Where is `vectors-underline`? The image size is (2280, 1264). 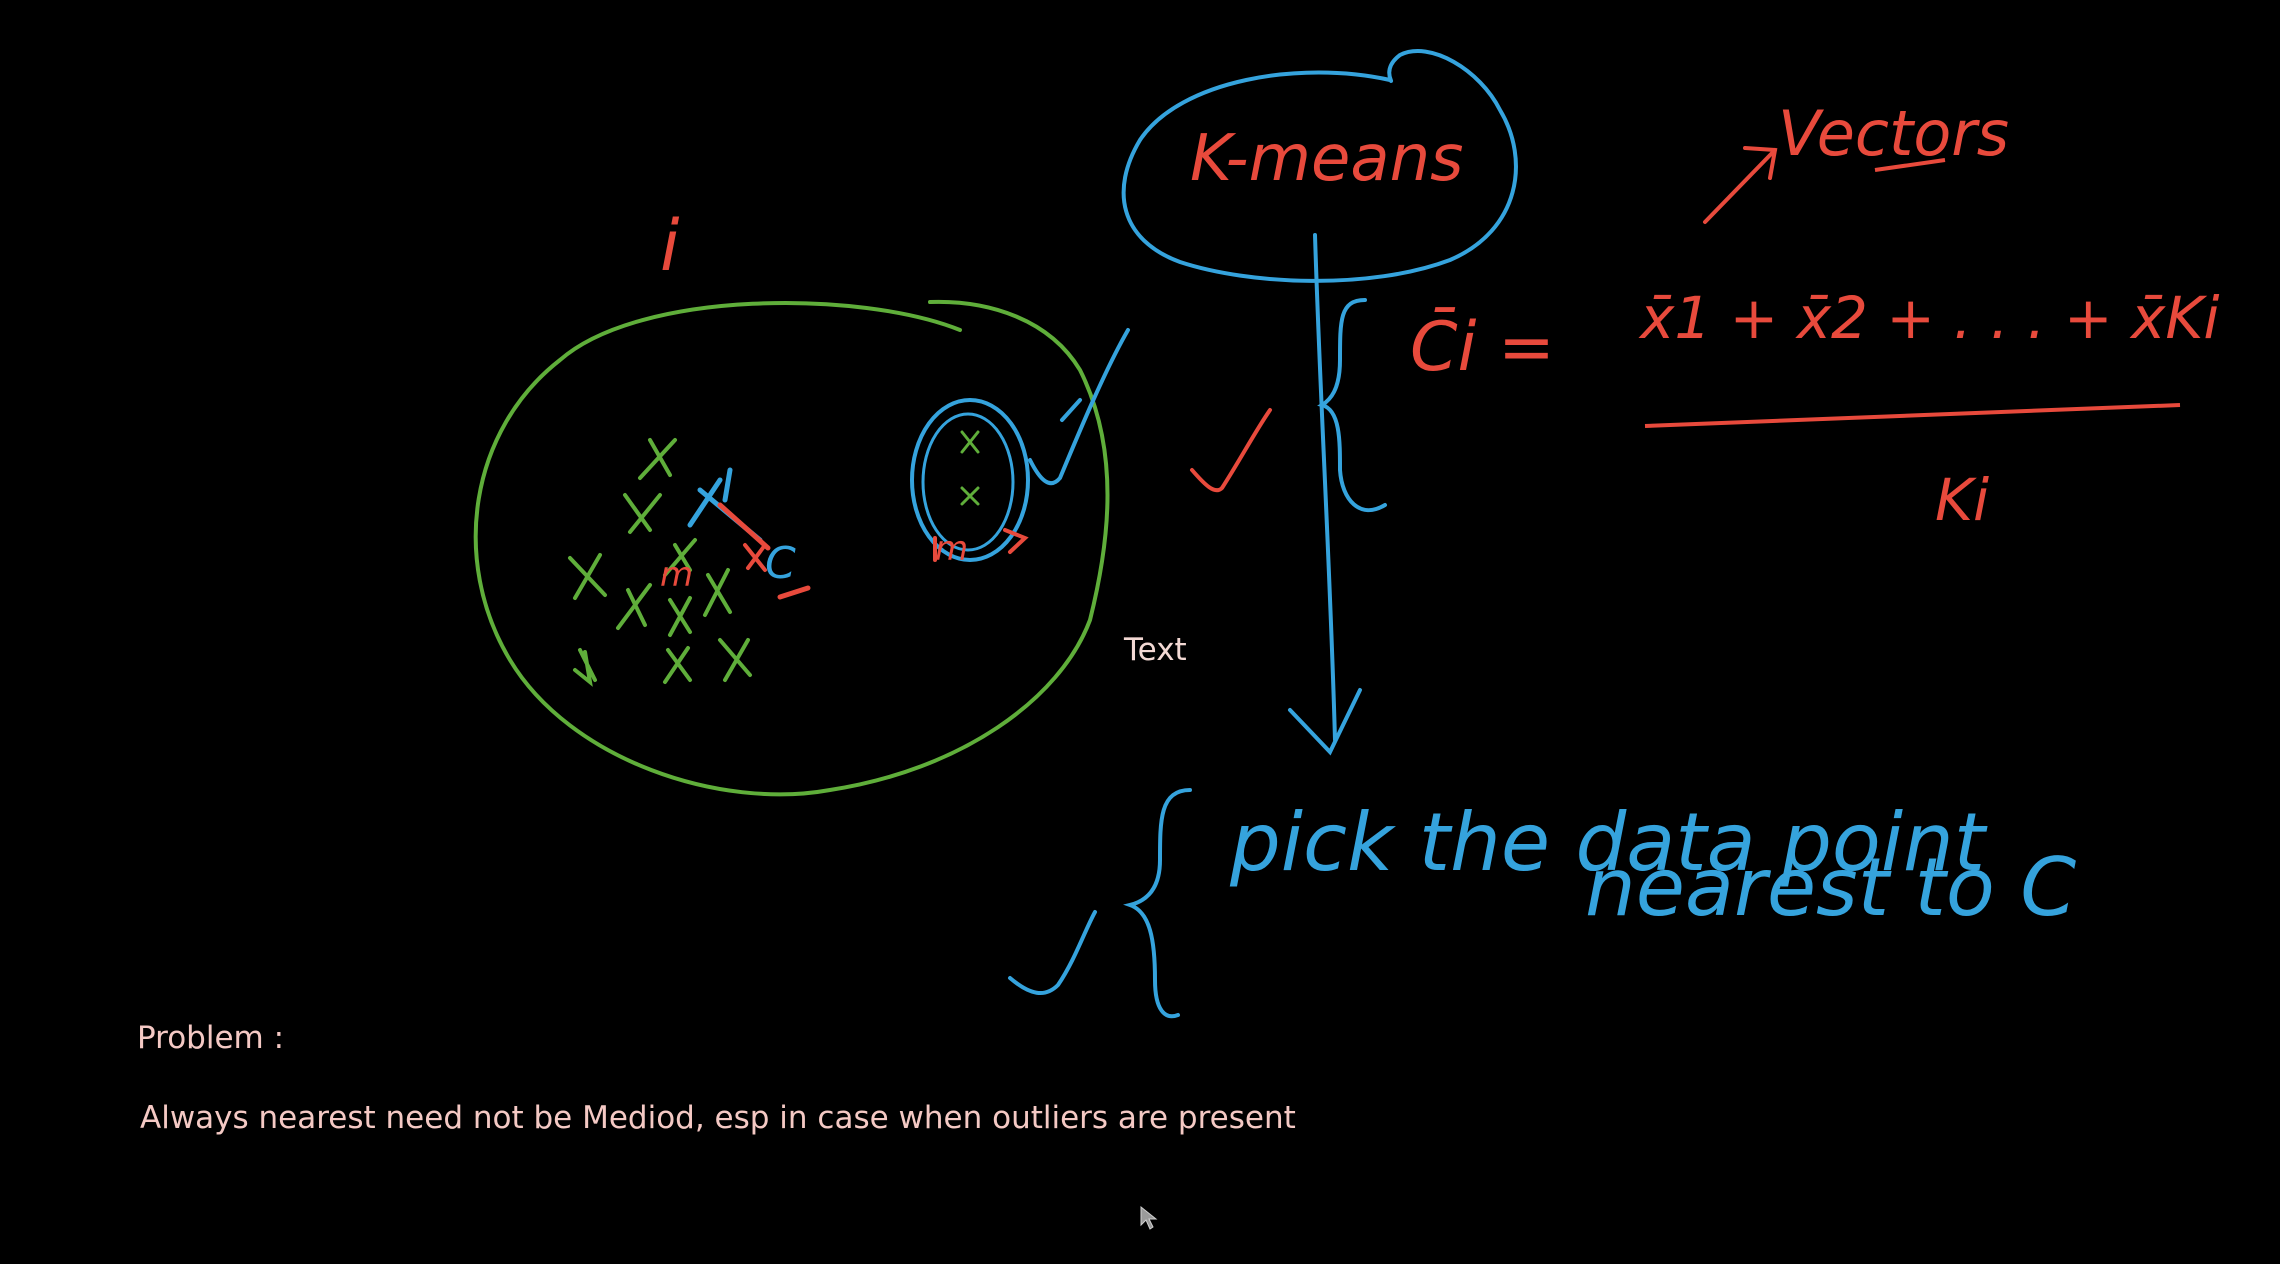 vectors-underline is located at coordinates (1910, 165).